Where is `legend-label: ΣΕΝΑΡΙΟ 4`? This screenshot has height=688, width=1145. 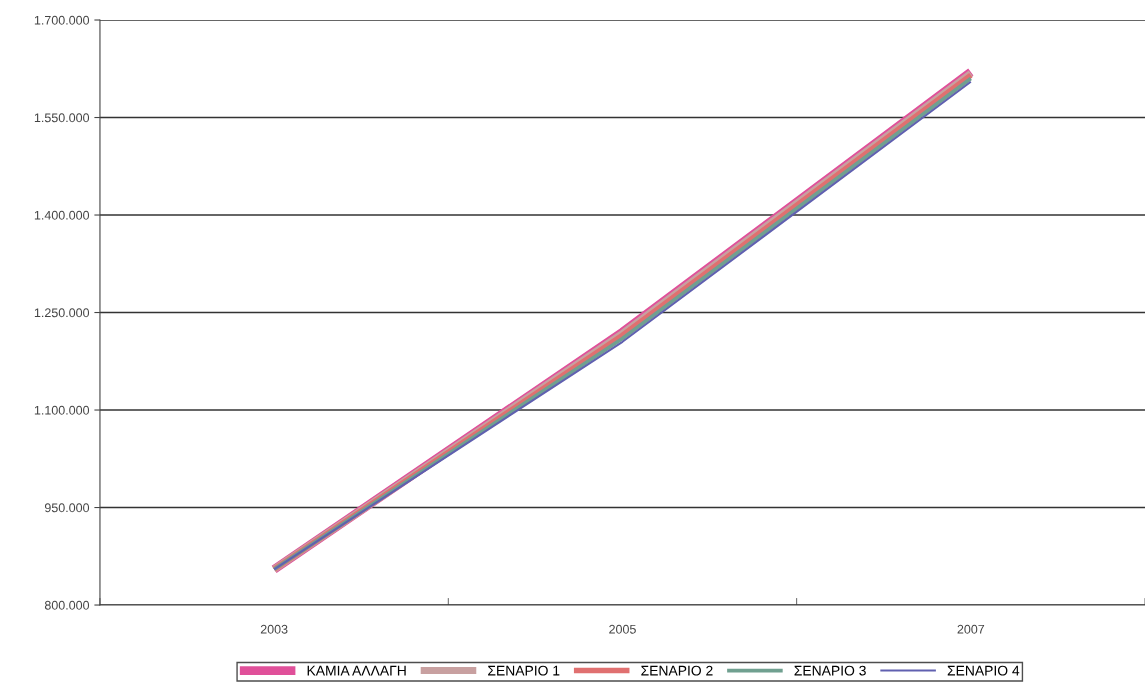 legend-label: ΣΕΝΑΡΙΟ 4 is located at coordinates (983, 670).